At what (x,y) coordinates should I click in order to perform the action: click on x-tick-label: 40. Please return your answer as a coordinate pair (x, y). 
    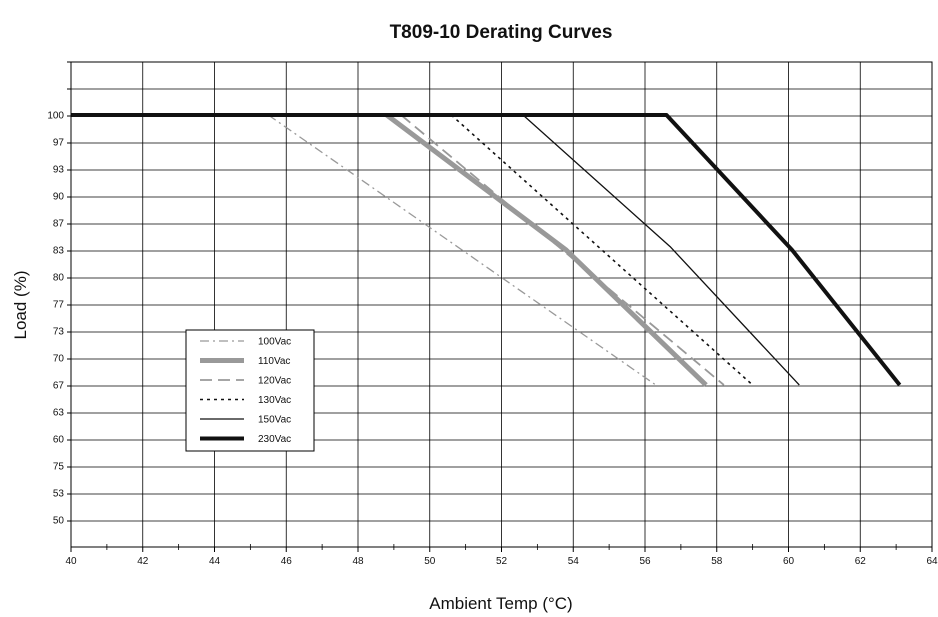
    Looking at the image, I should click on (71, 561).